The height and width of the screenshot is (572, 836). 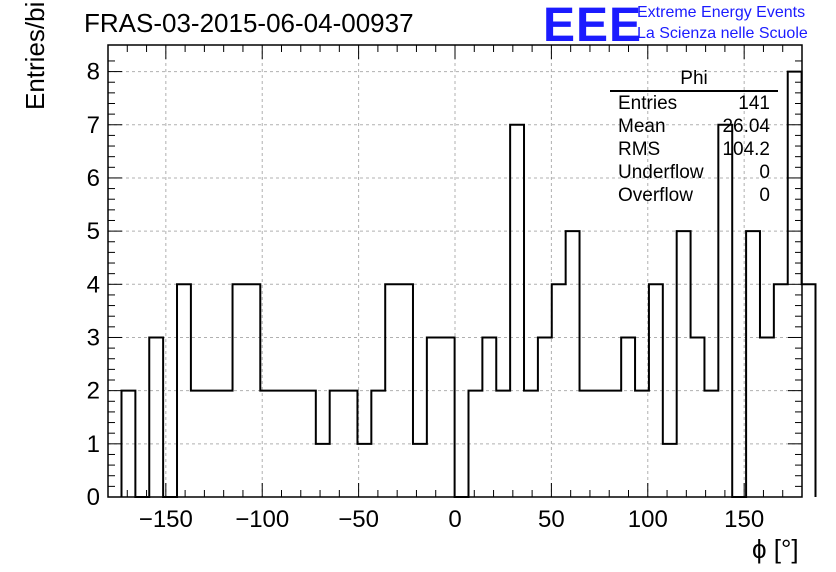 I want to click on stats-label: Entries, so click(x=648, y=103).